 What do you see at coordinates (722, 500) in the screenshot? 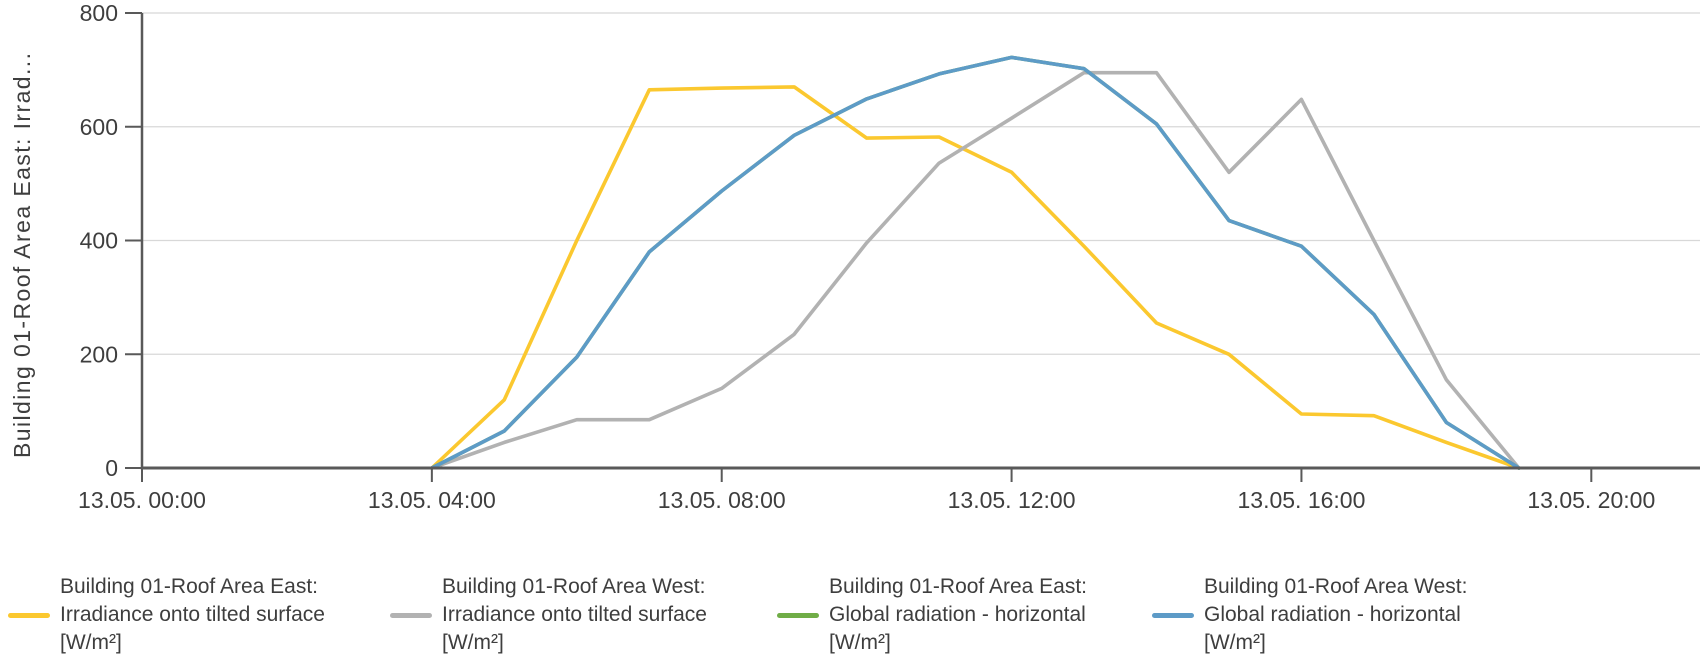
I see `x-tick-label-8: 13.05. 08:00` at bounding box center [722, 500].